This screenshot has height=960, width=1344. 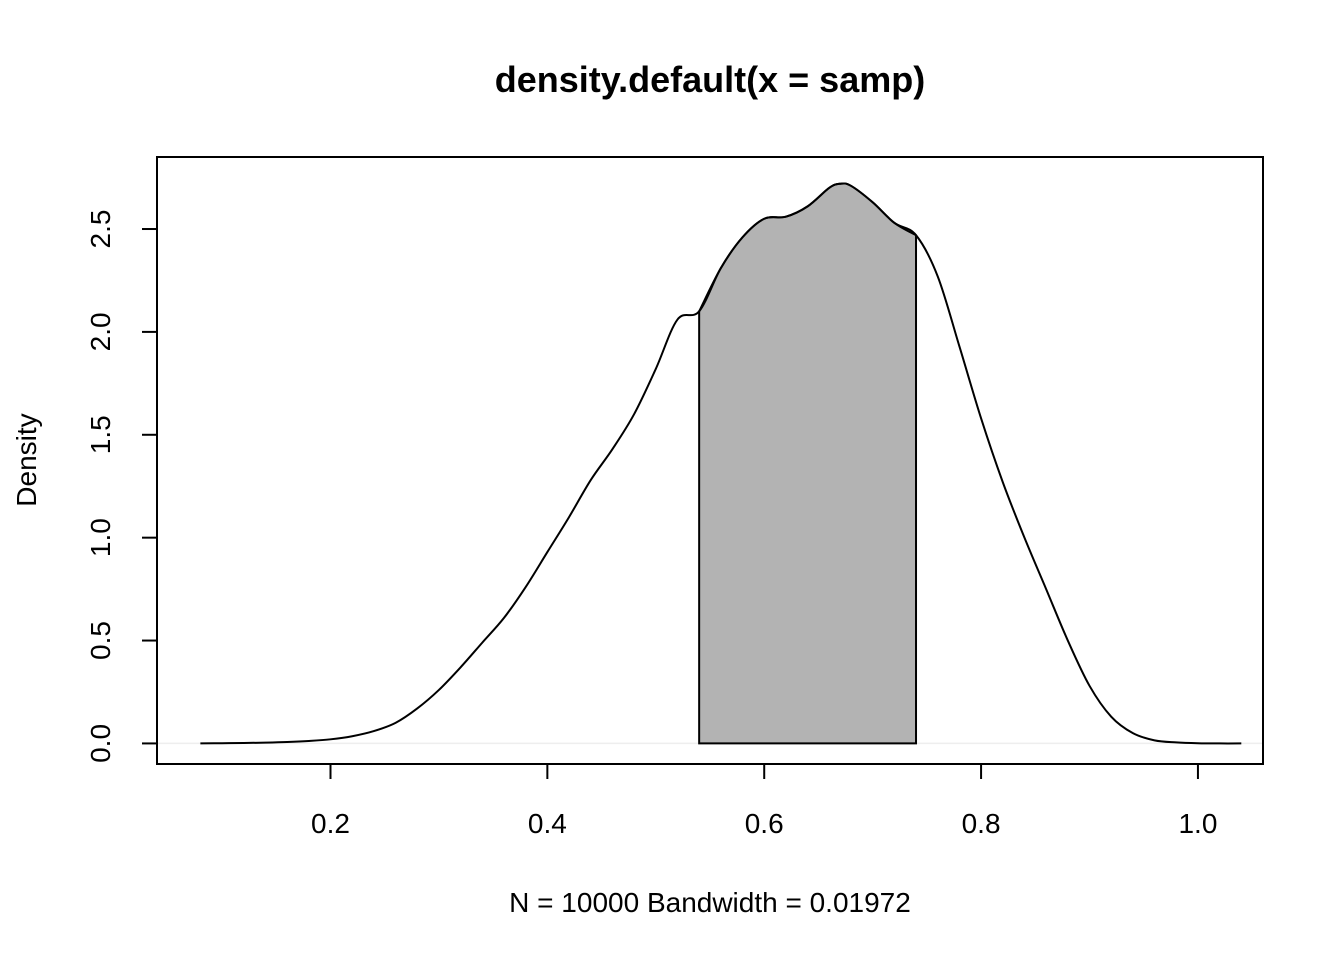 What do you see at coordinates (330, 823) in the screenshot?
I see `x-tick-label: 0.2` at bounding box center [330, 823].